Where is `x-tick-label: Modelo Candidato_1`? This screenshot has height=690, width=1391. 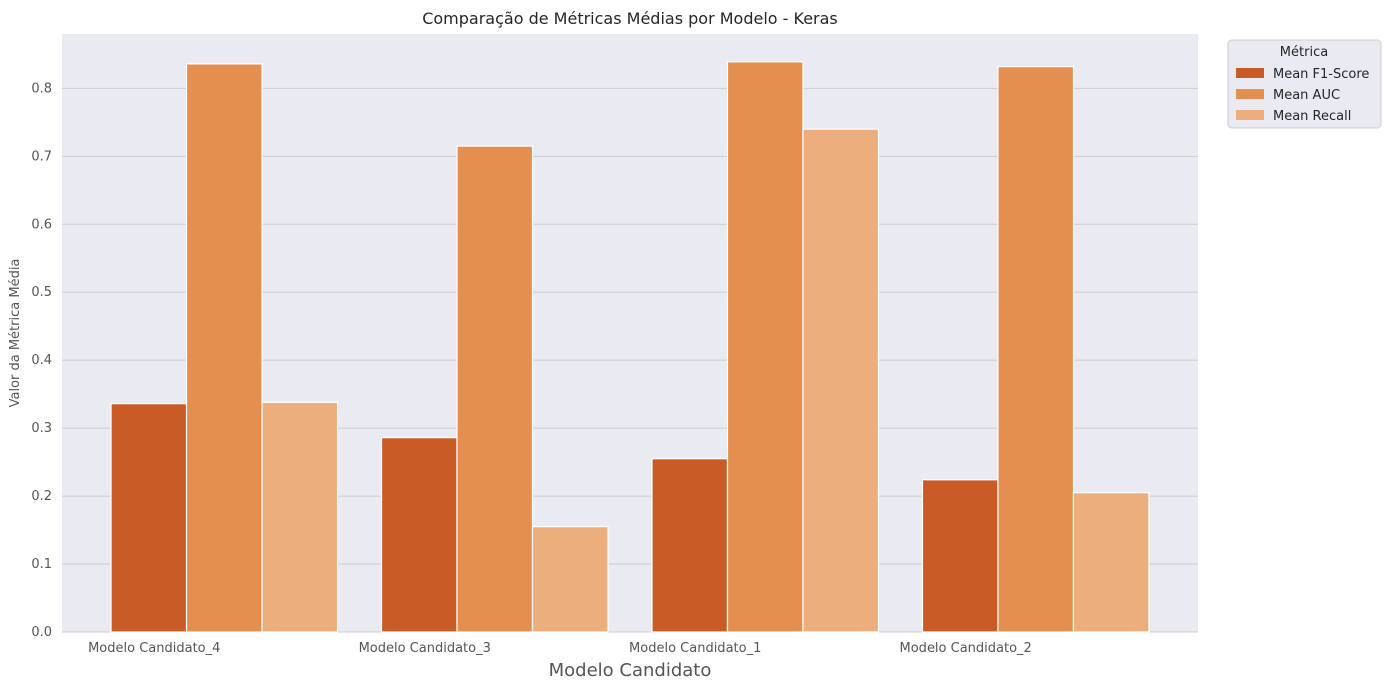 x-tick-label: Modelo Candidato_1 is located at coordinates (695, 648).